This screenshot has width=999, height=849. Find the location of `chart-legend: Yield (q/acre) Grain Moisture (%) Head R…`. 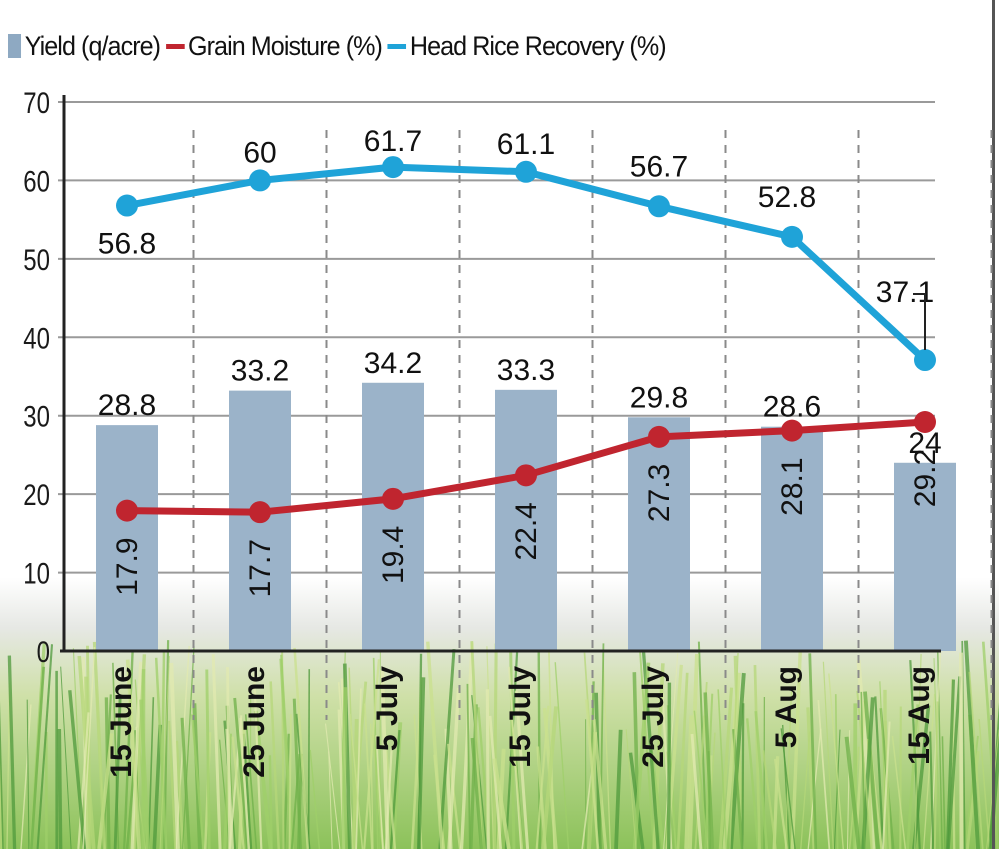

chart-legend: Yield (q/acre) Grain Moisture (%) Head R… is located at coordinates (339, 46).